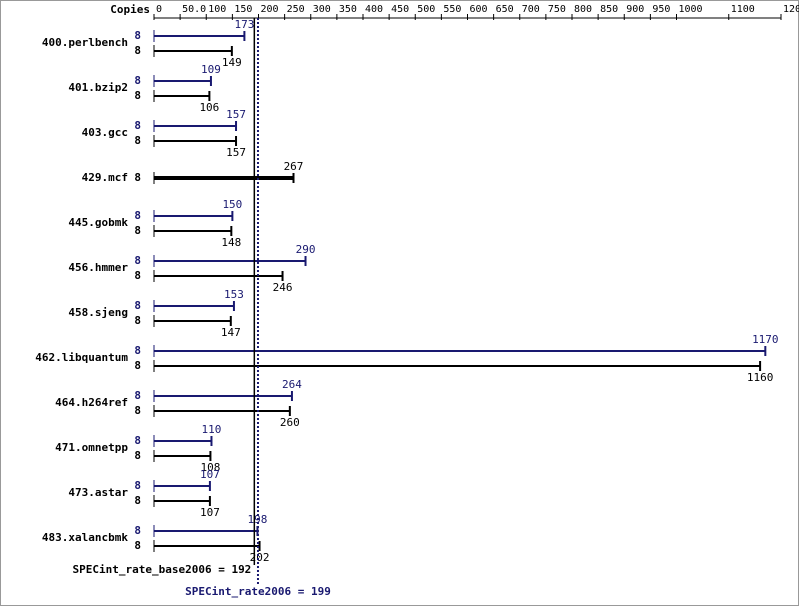 The height and width of the screenshot is (606, 799). What do you see at coordinates (661, 9) in the screenshot?
I see `x-tick-label: 950` at bounding box center [661, 9].